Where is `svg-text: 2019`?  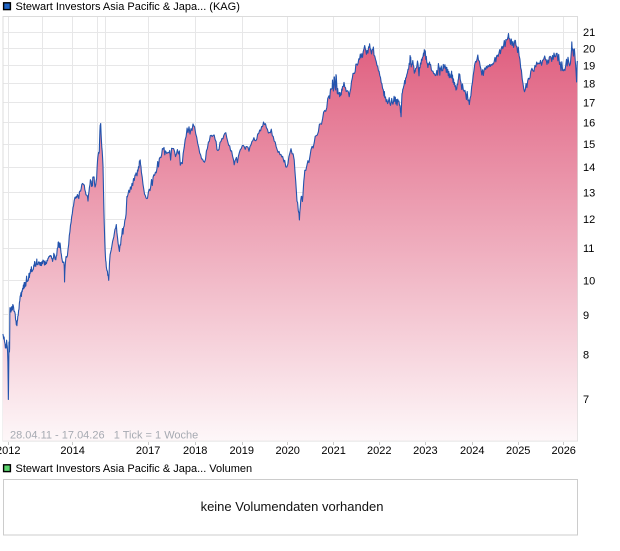
svg-text: 2019 is located at coordinates (242, 451).